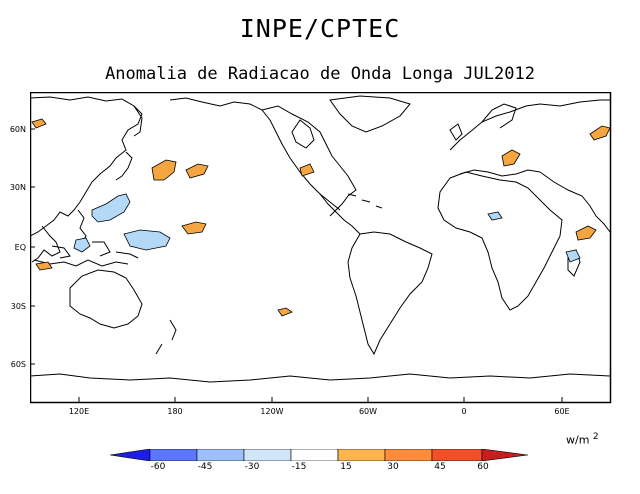  What do you see at coordinates (578, 440) in the screenshot?
I see `units-text: w/m` at bounding box center [578, 440].